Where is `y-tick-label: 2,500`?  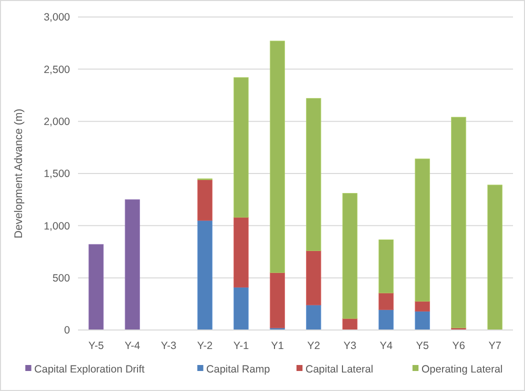 y-tick-label: 2,500 is located at coordinates (57, 70).